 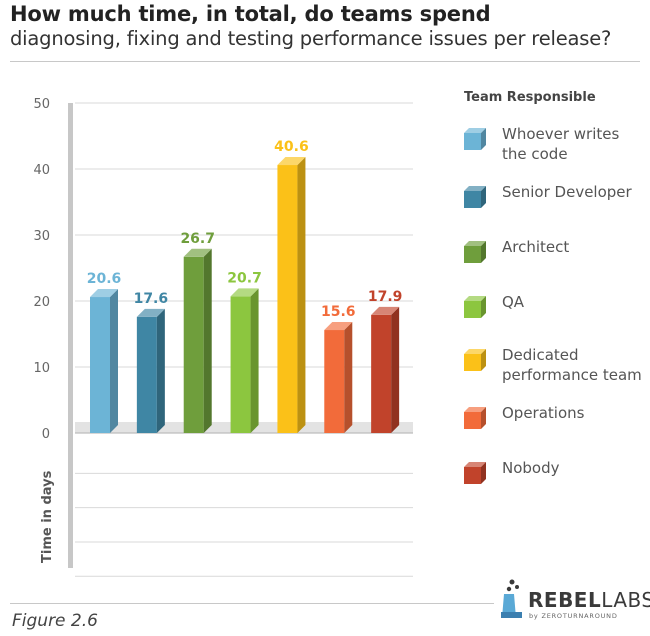 What do you see at coordinates (385, 297) in the screenshot?
I see `bar-value-label: 17.9` at bounding box center [385, 297].